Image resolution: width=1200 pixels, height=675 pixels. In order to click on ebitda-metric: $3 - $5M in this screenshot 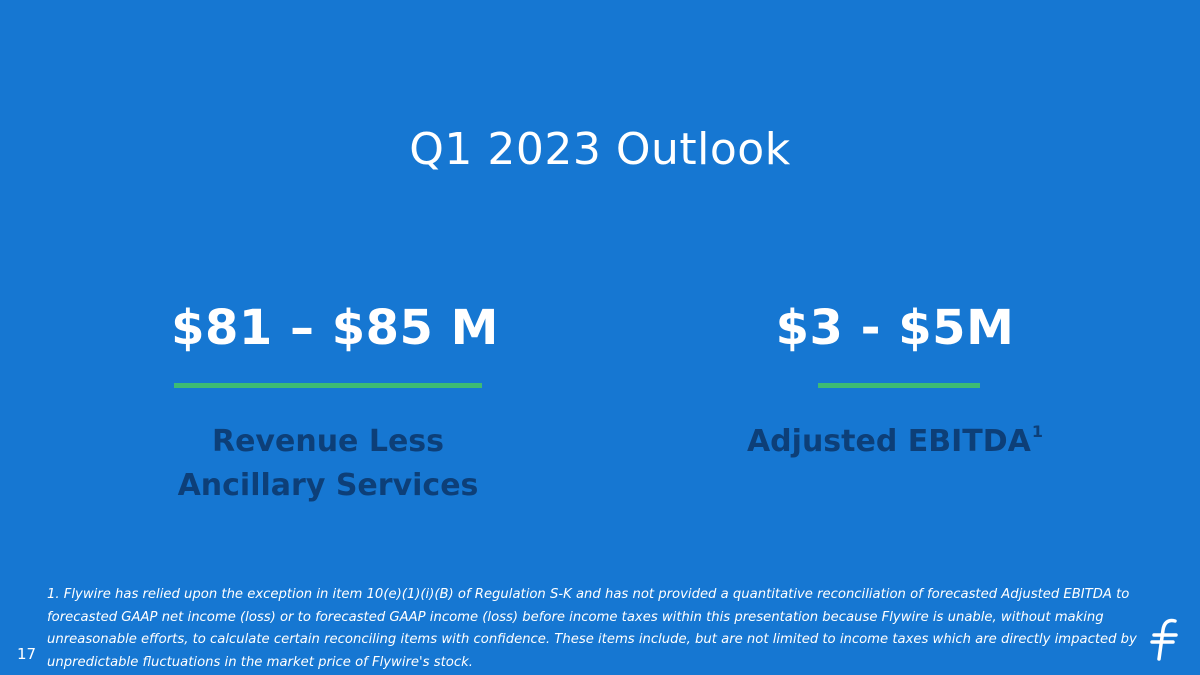, I will do `click(895, 328)`.